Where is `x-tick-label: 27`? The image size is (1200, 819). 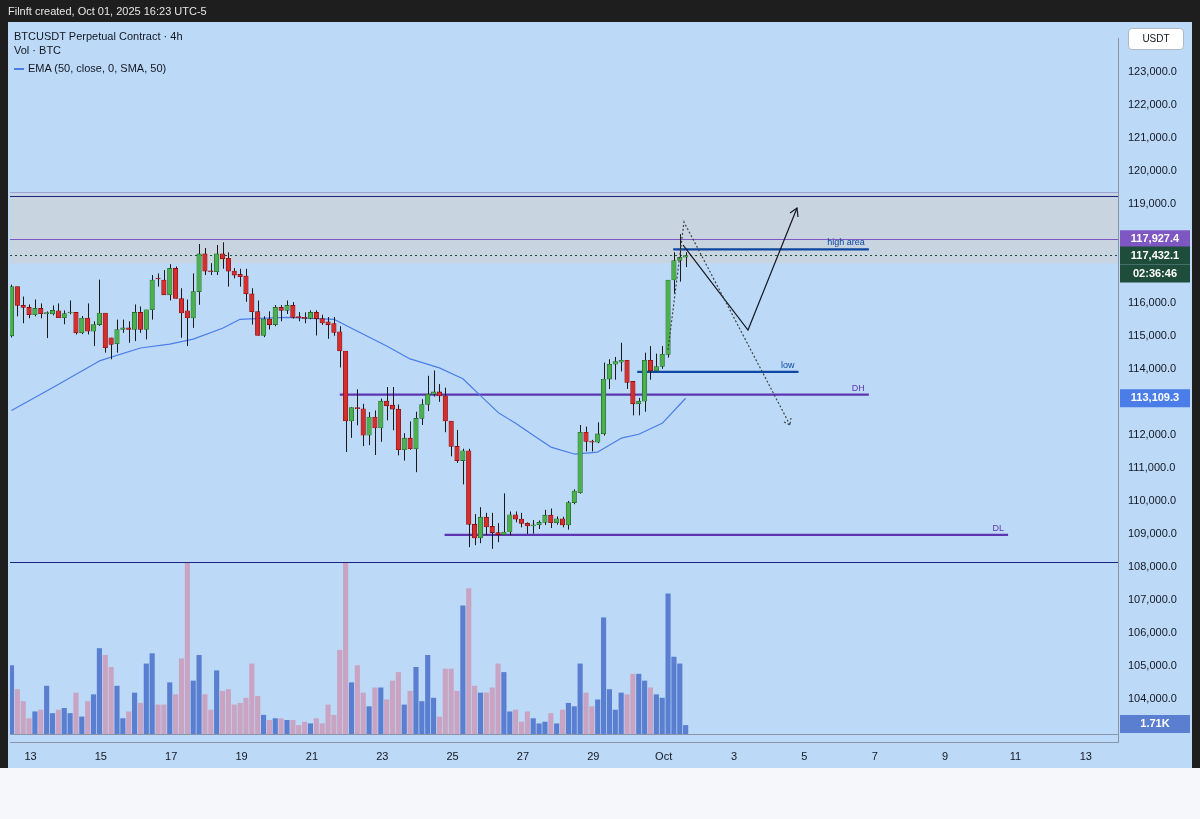
x-tick-label: 27 is located at coordinates (523, 755).